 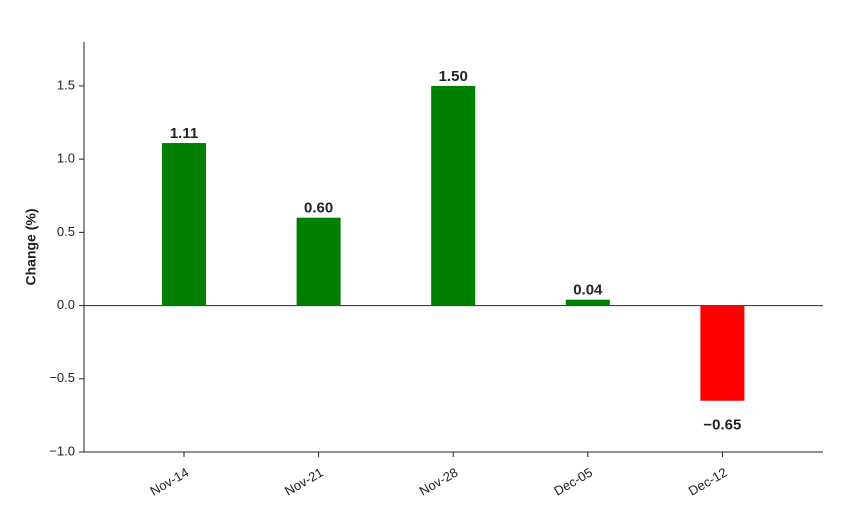 What do you see at coordinates (169, 482) in the screenshot?
I see `x-tick-label: Nov-14` at bounding box center [169, 482].